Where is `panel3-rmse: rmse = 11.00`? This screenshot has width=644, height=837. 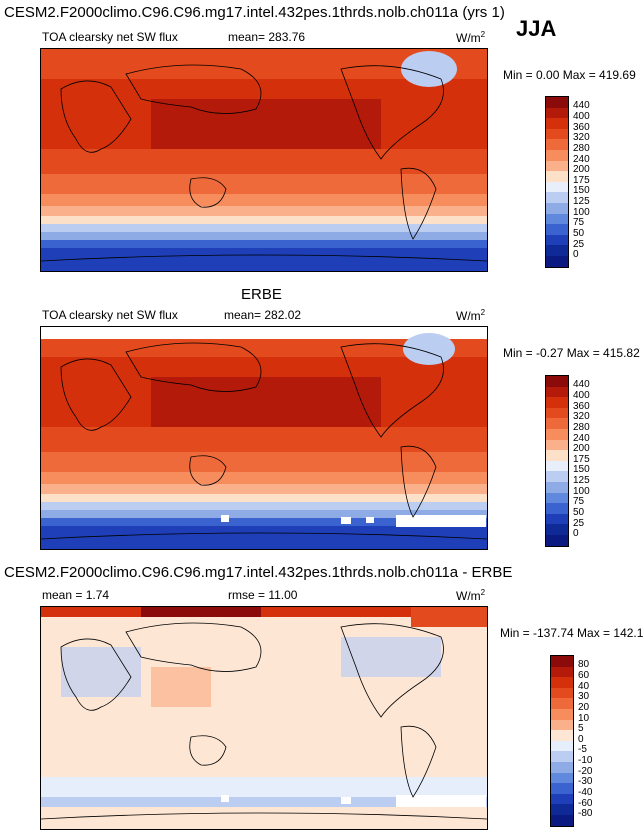
panel3-rmse: rmse = 11.00 is located at coordinates (263, 595).